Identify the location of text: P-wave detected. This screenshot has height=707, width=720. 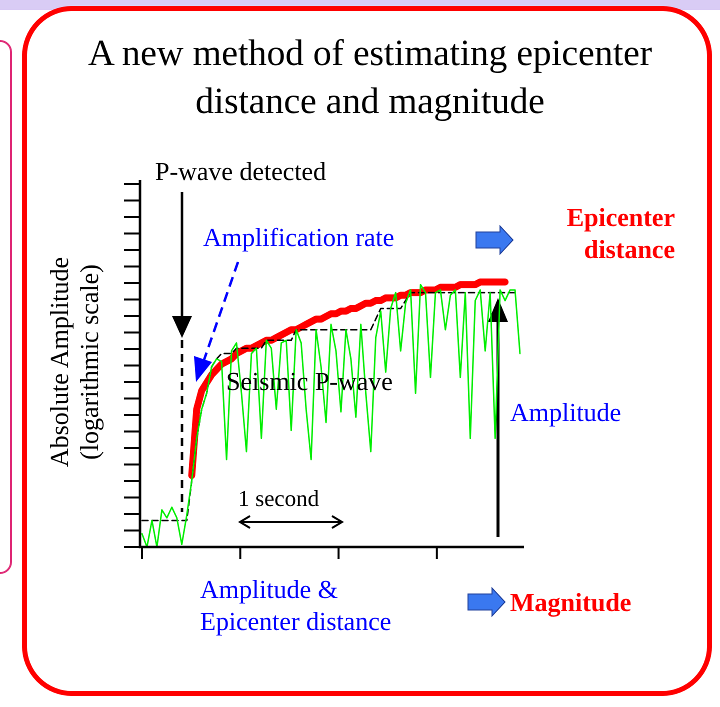
(240, 172).